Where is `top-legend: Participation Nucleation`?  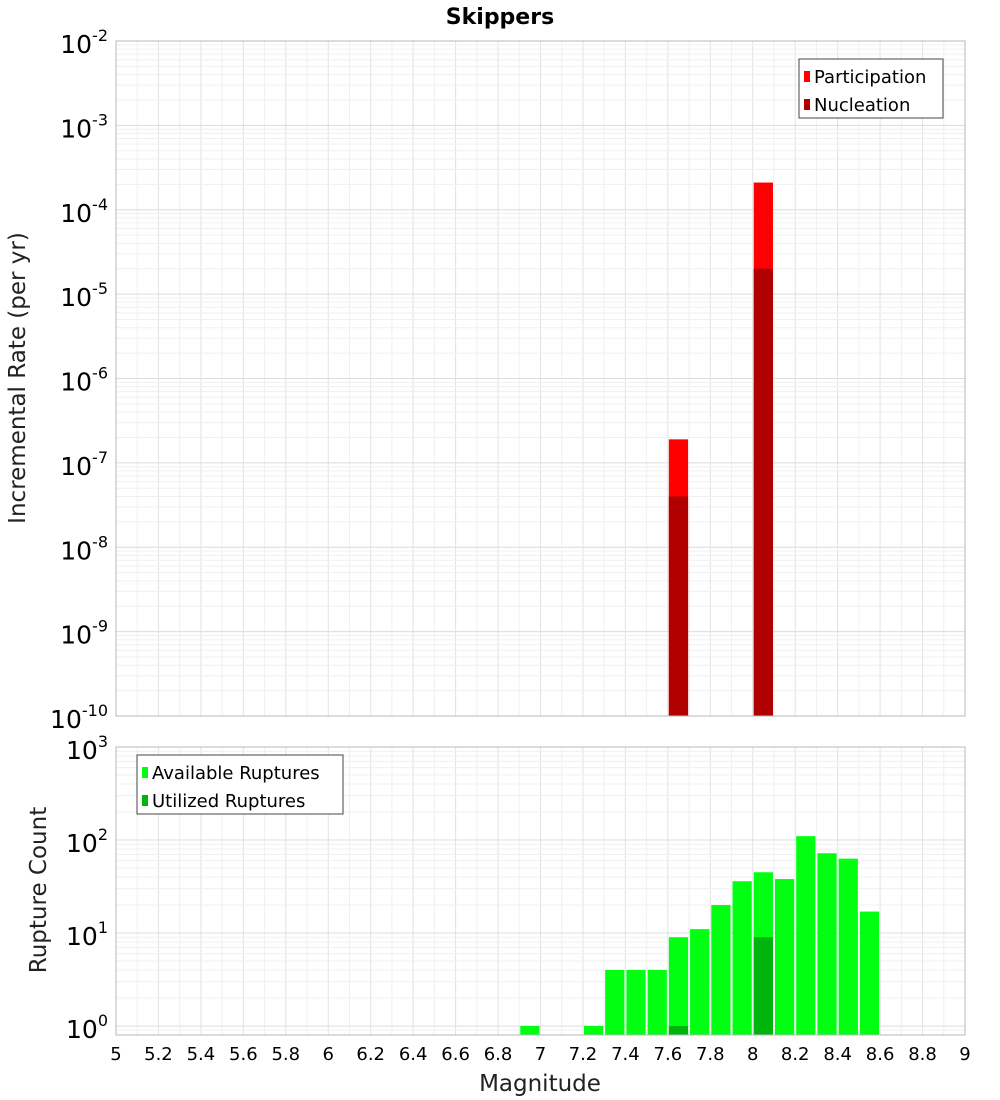
top-legend: Participation Nucleation is located at coordinates (871, 88).